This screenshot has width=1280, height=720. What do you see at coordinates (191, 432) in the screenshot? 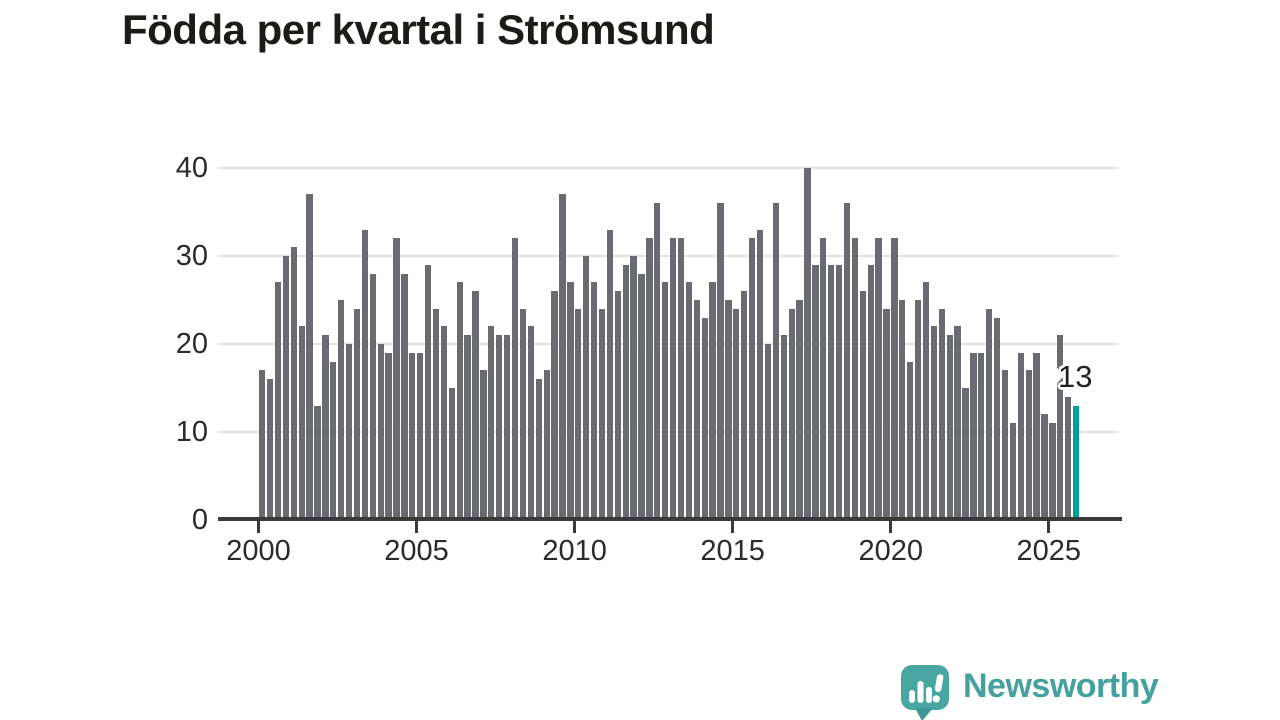
I see `y-axis-label-10: 10` at bounding box center [191, 432].